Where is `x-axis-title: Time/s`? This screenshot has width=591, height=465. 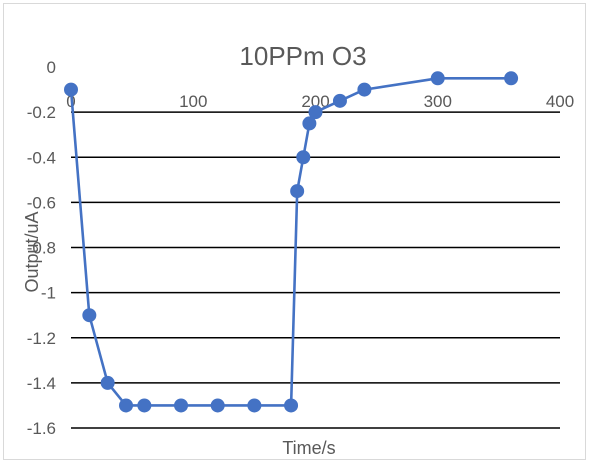
x-axis-title: Time/s is located at coordinates (308, 448).